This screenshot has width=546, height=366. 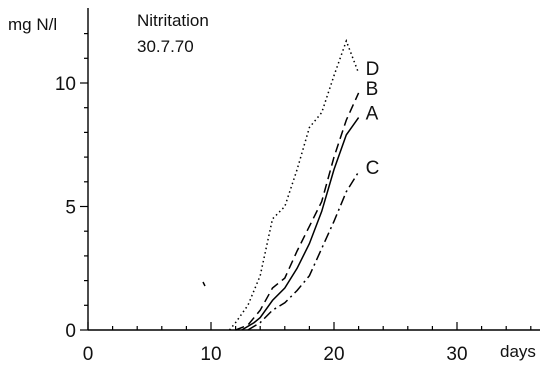 What do you see at coordinates (372, 89) in the screenshot?
I see `series-label-B: B` at bounding box center [372, 89].